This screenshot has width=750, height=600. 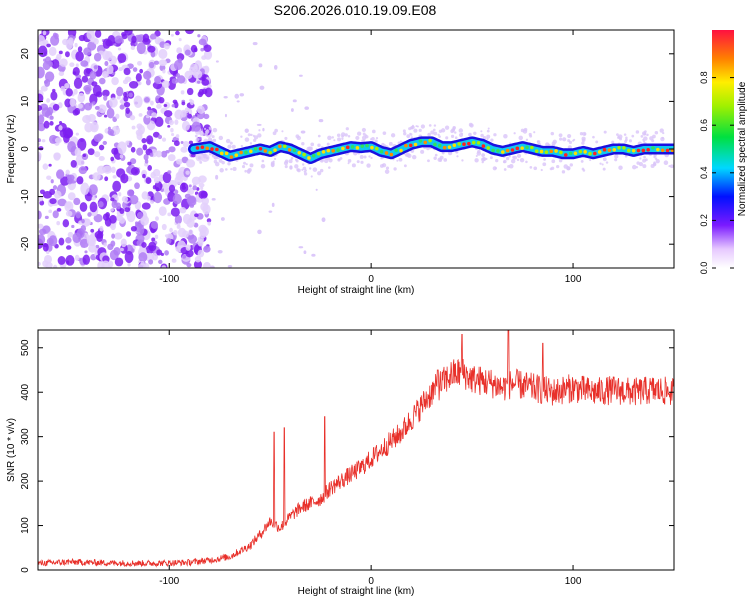 I want to click on spectrogram-y-tick-label: -20, so click(x=25, y=244).